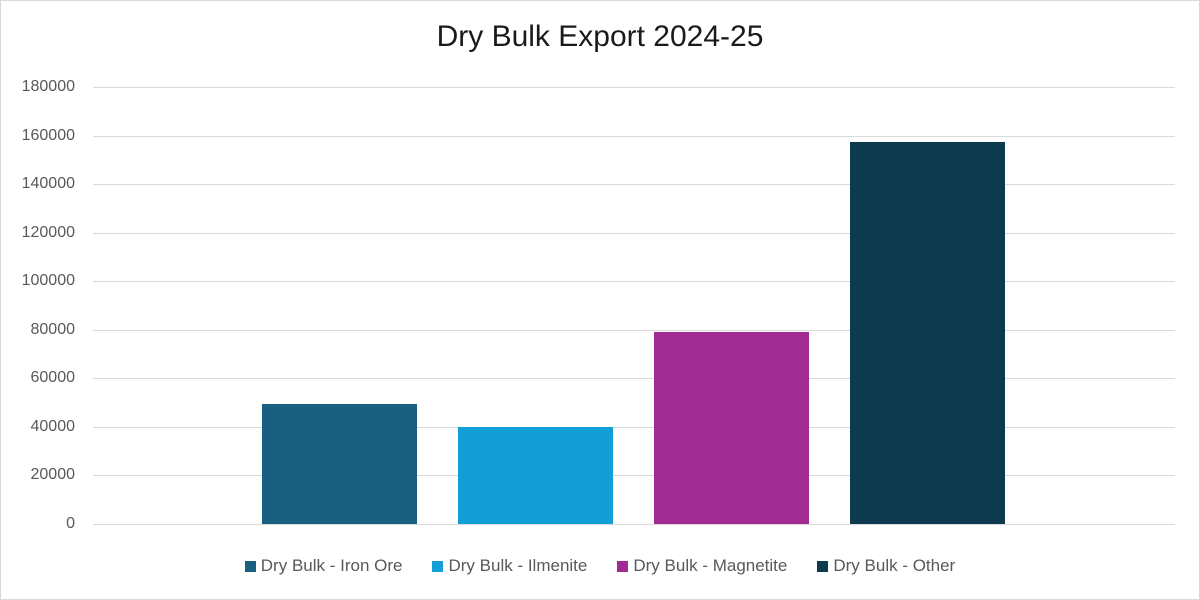 This screenshot has height=600, width=1200. Describe the element at coordinates (48, 184) in the screenshot. I see `y-tick-label: 140000` at that location.